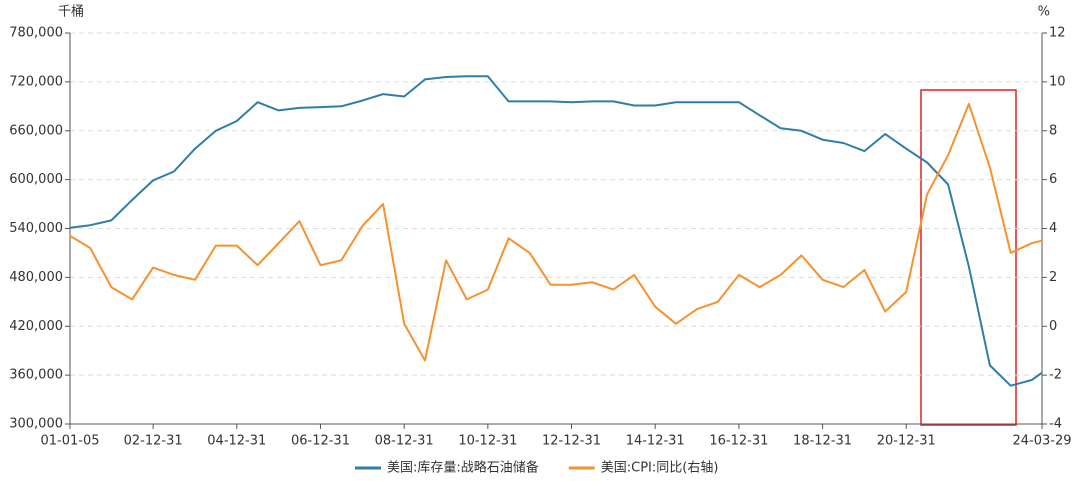 The image size is (1080, 481). I want to click on y-unit: 千桶, so click(71, 12).